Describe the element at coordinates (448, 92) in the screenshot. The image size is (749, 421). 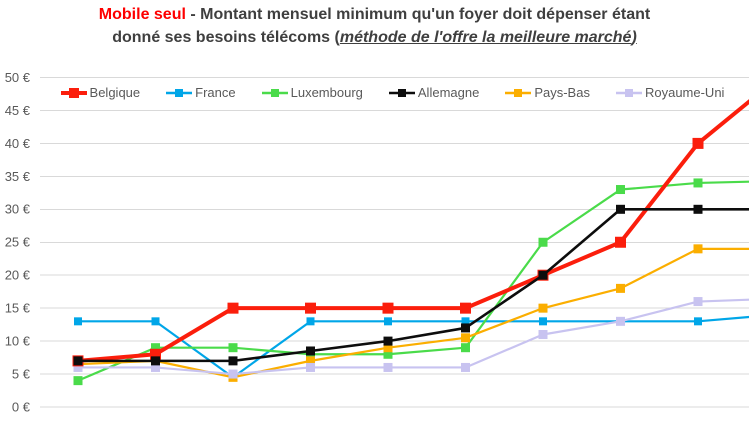
I see `legend-label-allemagne: Allemagne` at that location.